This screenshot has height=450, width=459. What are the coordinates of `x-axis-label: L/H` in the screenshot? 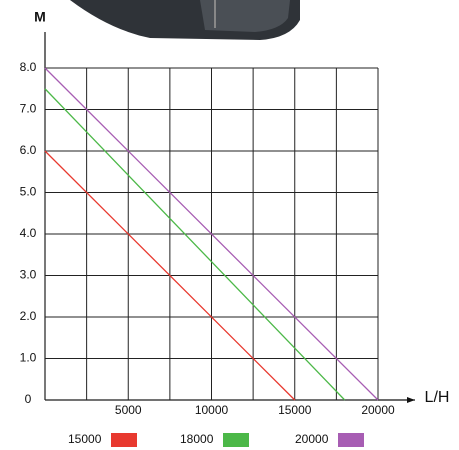 It's located at (437, 397).